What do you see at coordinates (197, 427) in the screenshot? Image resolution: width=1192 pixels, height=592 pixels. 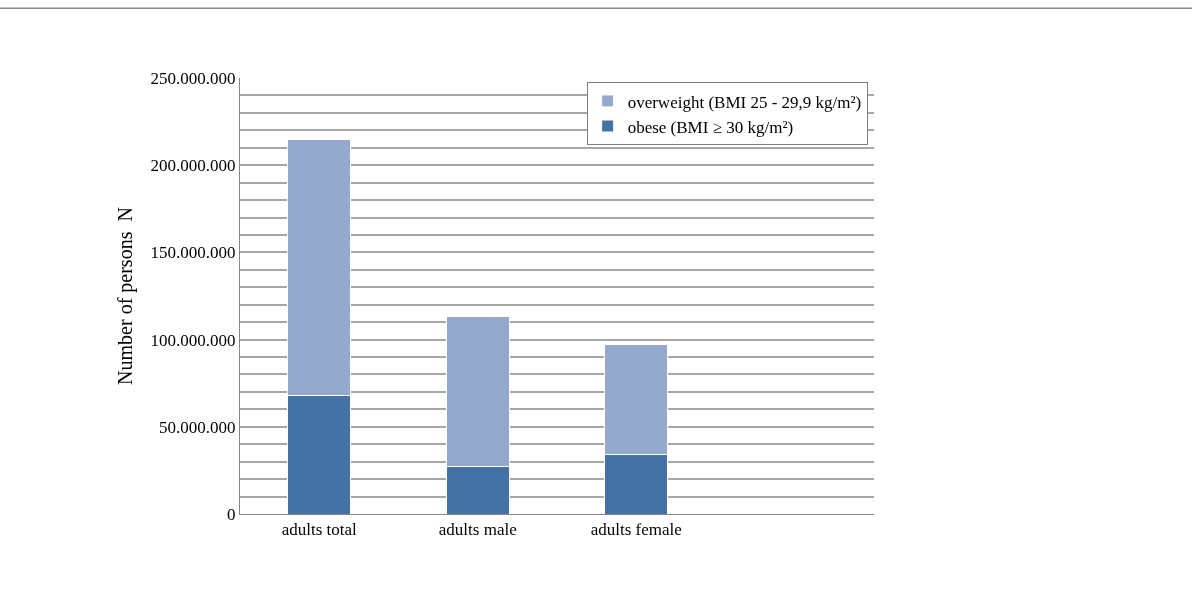 I see `y-tick-label: 50.000.000` at bounding box center [197, 427].